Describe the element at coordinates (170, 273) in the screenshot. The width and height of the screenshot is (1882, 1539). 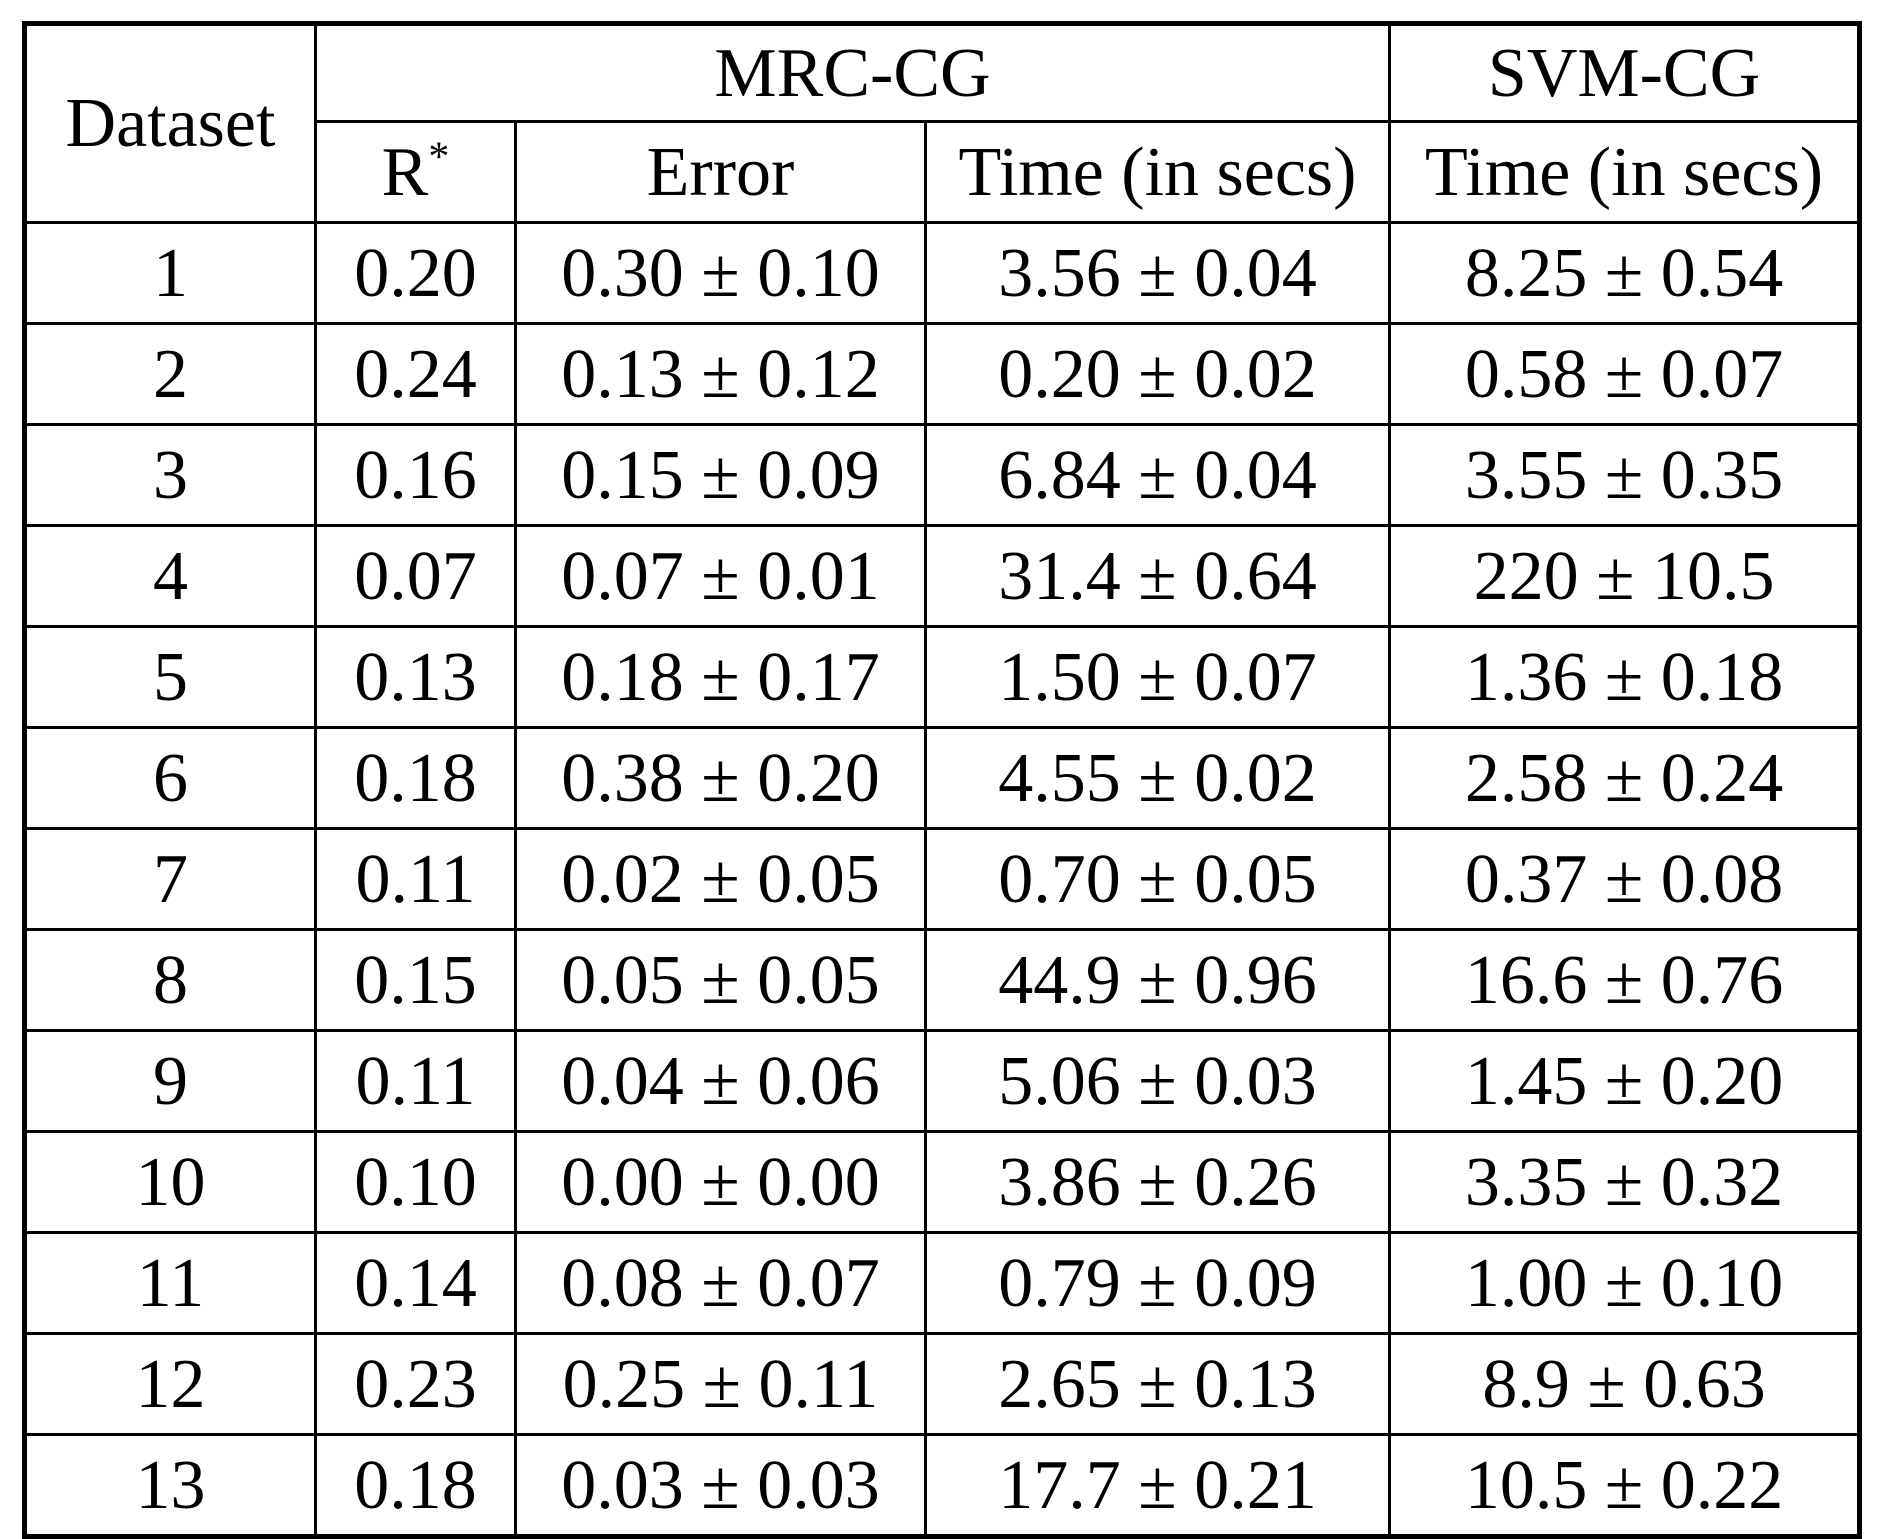
I see `cell-dataset: 1` at that location.